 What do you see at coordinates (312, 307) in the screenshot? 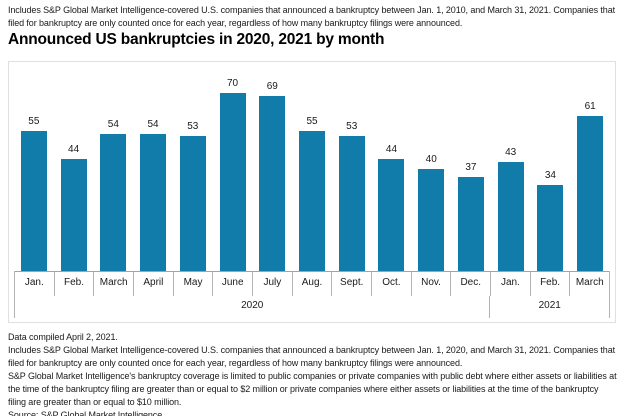
I see `x-axis-year-row: 2020 2021` at bounding box center [312, 307].